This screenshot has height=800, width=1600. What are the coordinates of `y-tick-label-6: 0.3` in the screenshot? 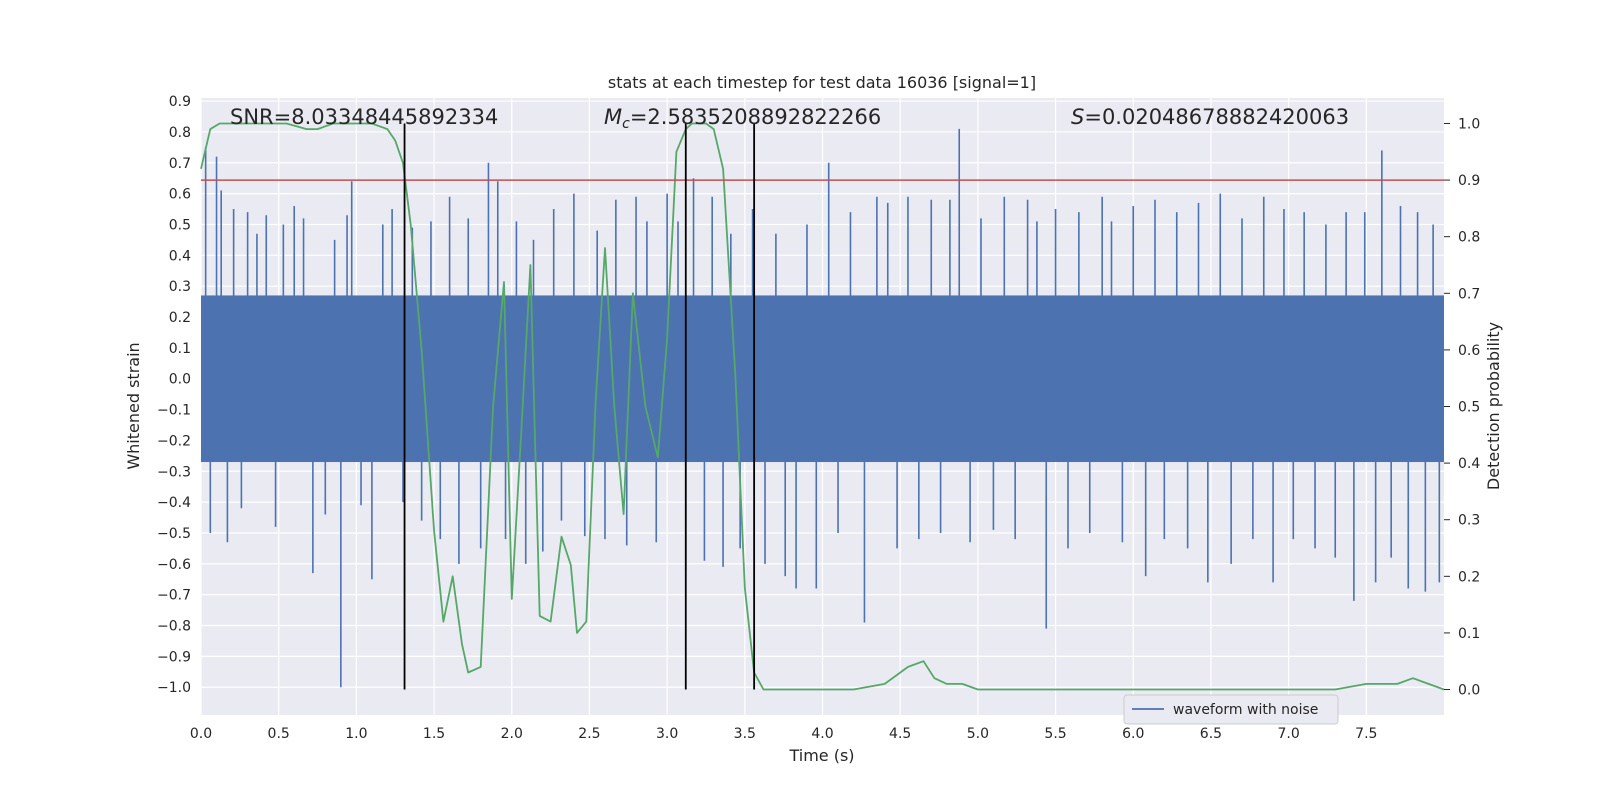 It's located at (180, 287).